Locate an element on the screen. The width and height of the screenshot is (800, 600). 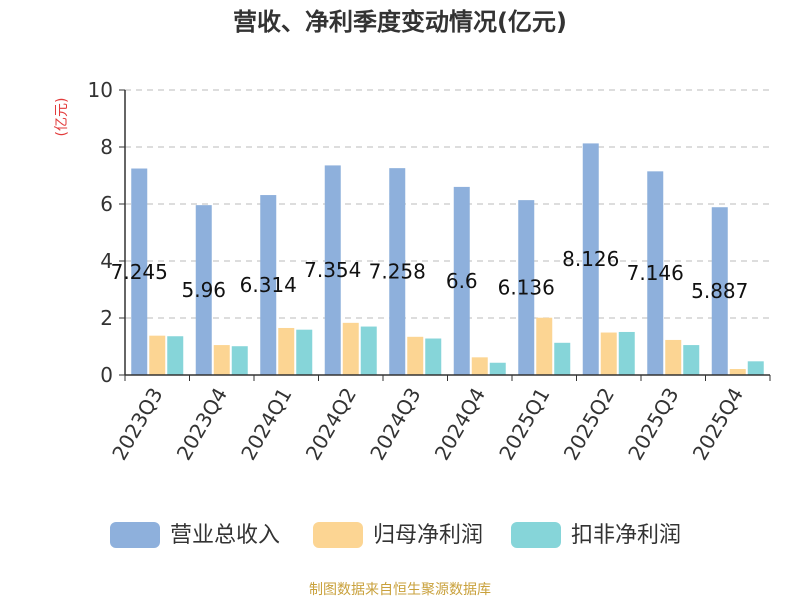
x-tick-label: 2025Q3 is located at coordinates (653, 424).